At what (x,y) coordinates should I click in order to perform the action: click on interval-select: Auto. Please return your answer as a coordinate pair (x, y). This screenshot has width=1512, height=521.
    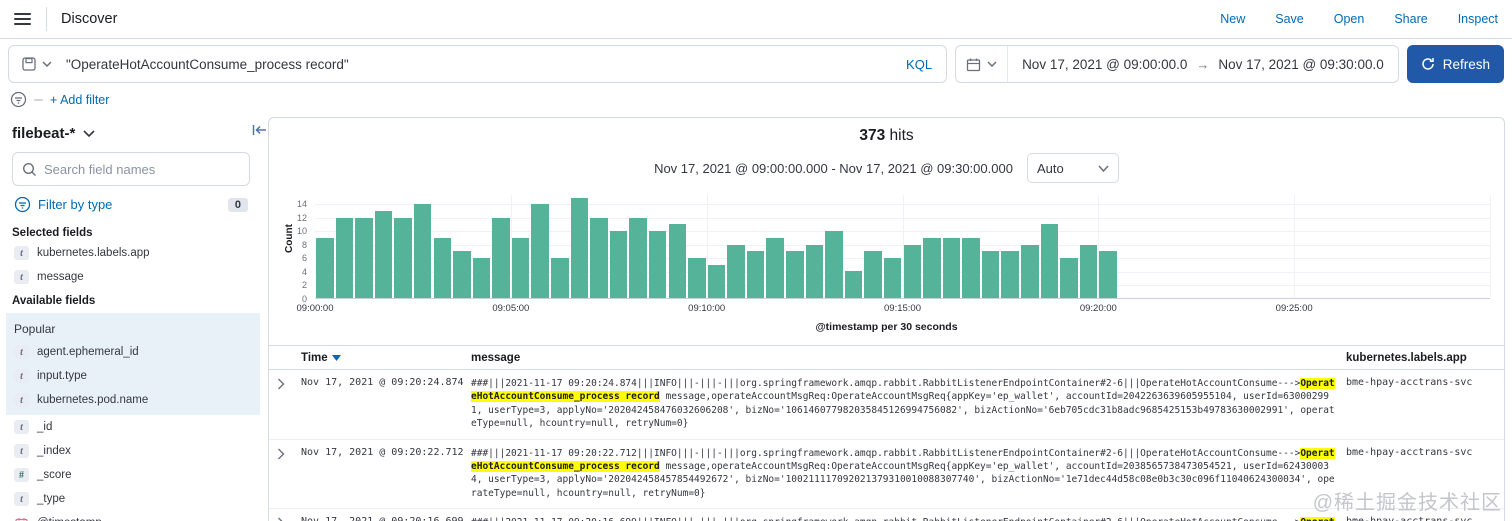
    Looking at the image, I should click on (1072, 168).